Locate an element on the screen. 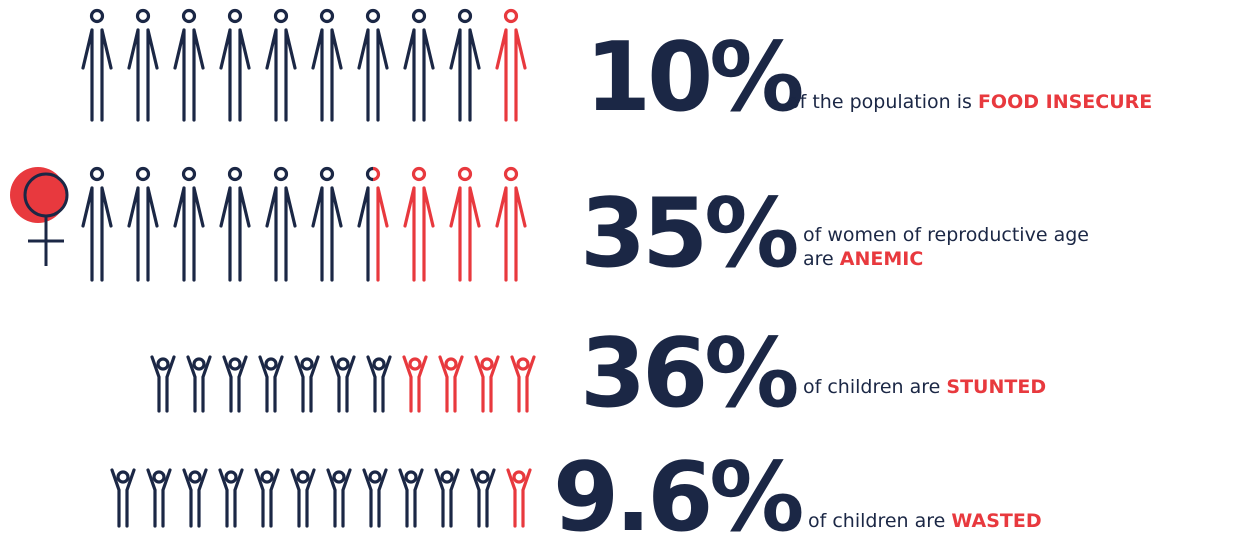 The image size is (1238, 545). description-text: of the population is is located at coordinates (880, 102).